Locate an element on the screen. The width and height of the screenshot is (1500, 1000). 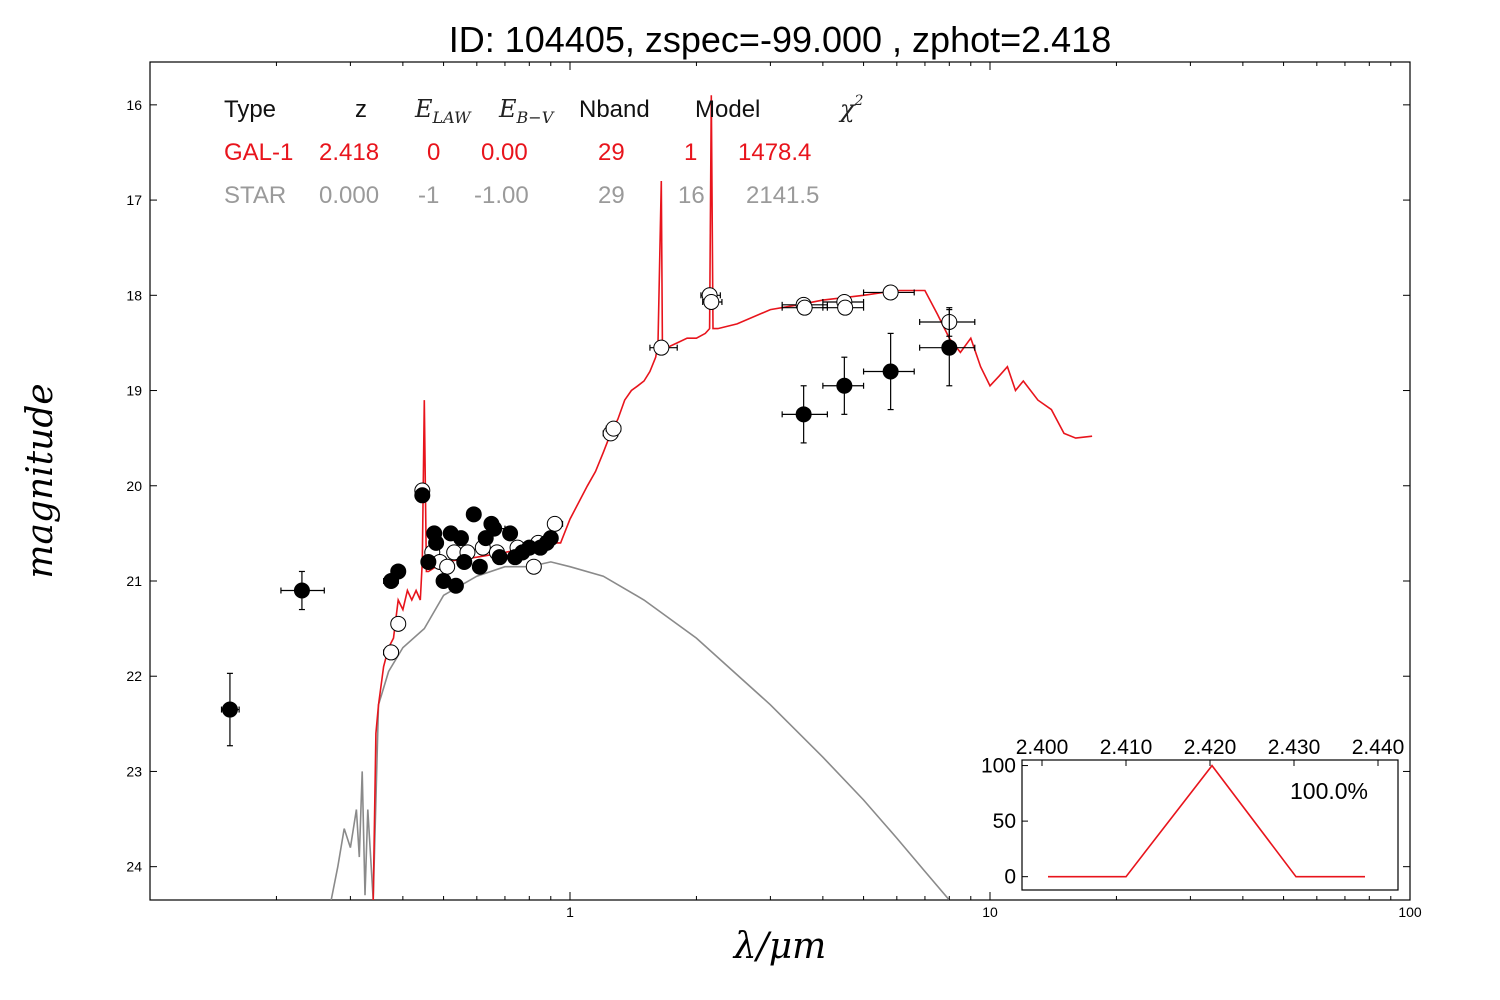
header-nband: Nband is located at coordinates (614, 109).